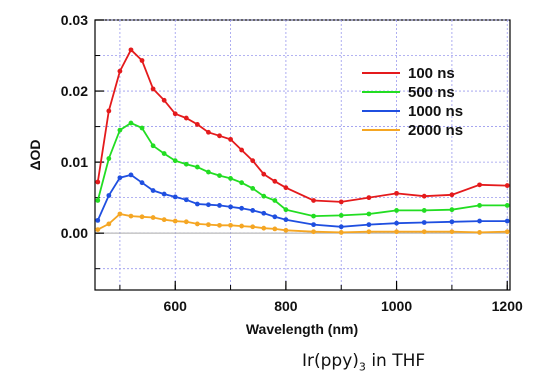 The width and height of the screenshot is (556, 383). I want to click on legend-label: 2000 ns, so click(435, 130).